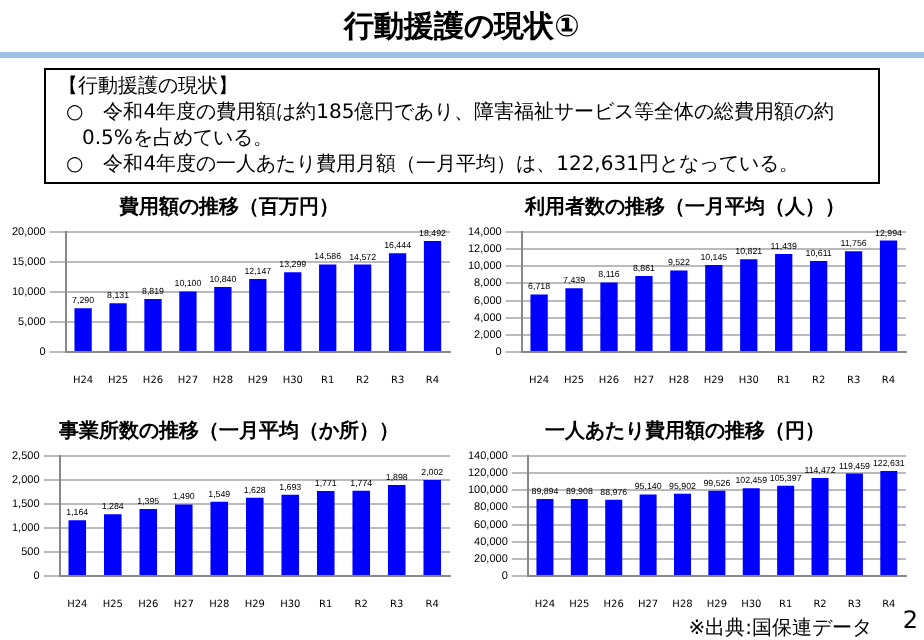 The height and width of the screenshot is (640, 924). I want to click on text: ※出典:国保連データ, so click(780, 627).